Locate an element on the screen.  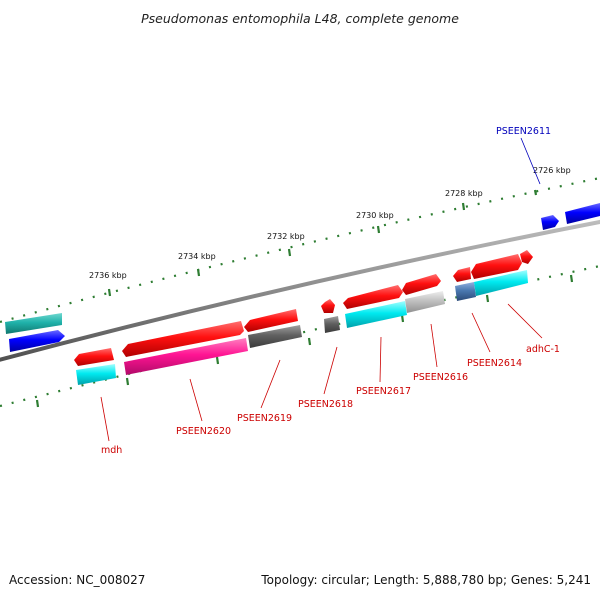
gene-label-pseen2611: PSEEN2611 is located at coordinates (523, 131).